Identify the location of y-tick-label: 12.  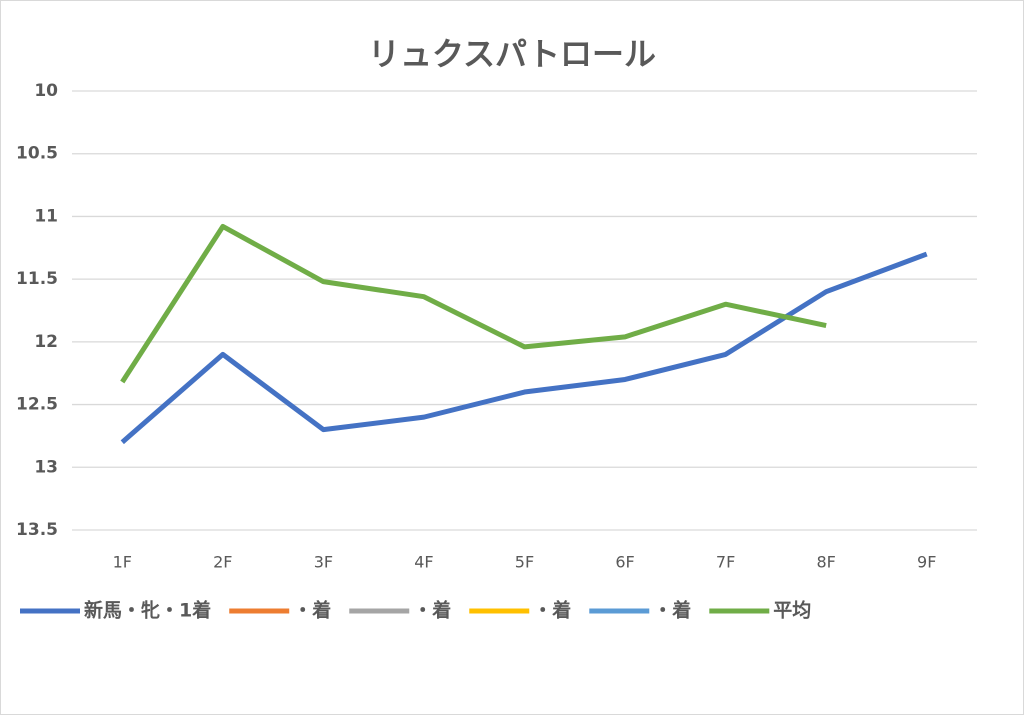
(46, 342).